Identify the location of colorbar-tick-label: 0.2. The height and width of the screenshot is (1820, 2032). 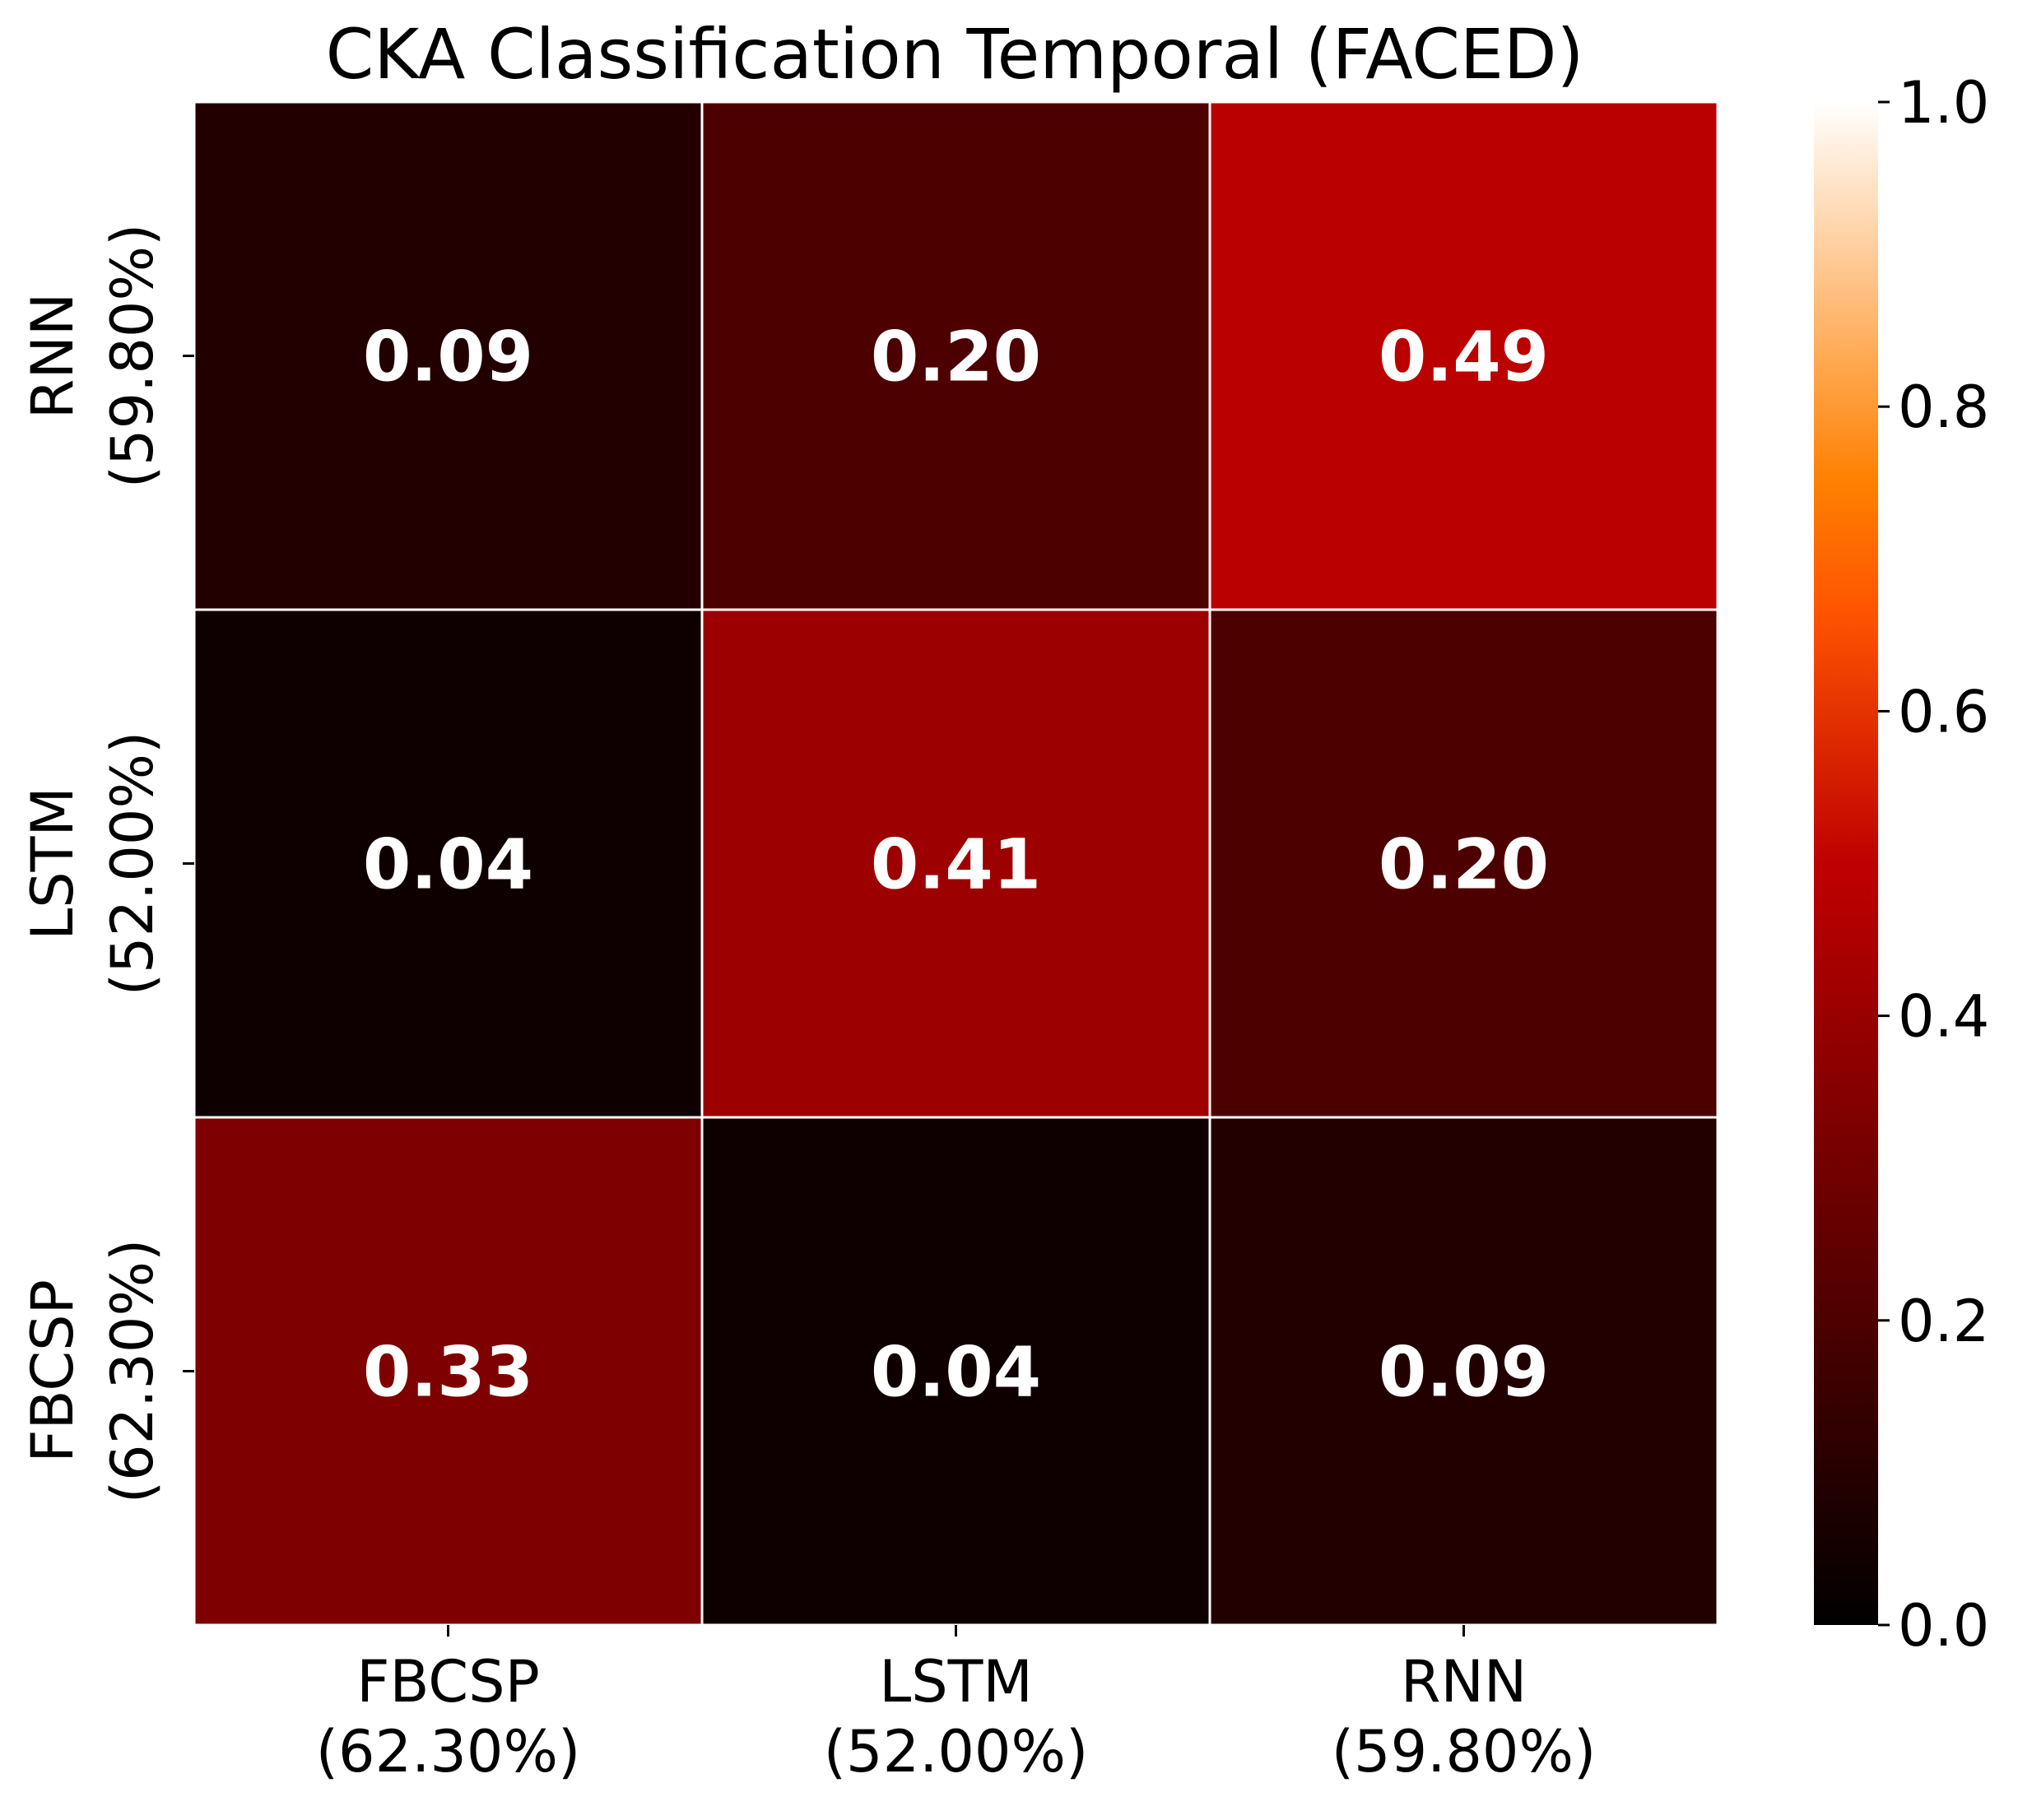
(1943, 1321).